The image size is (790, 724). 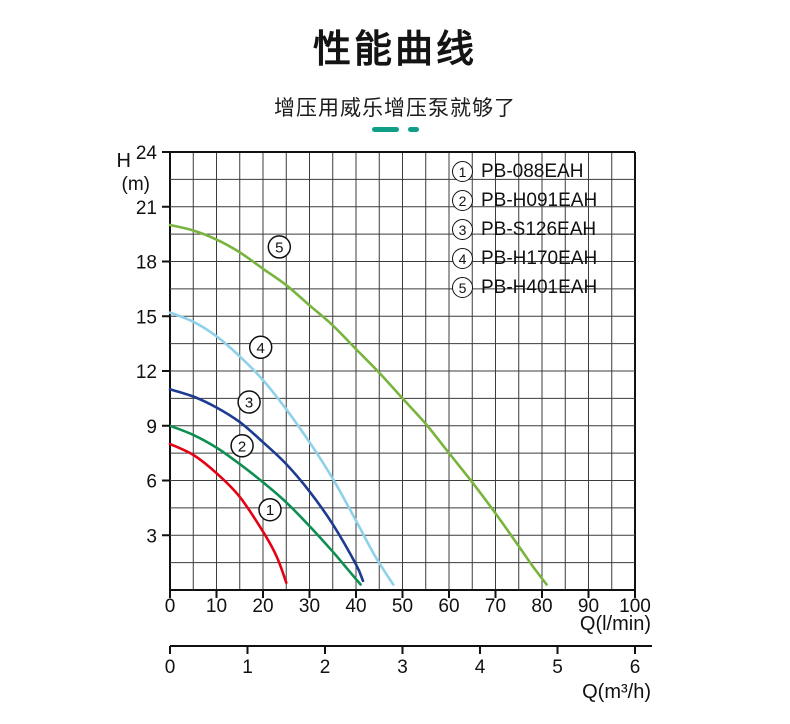 What do you see at coordinates (147, 153) in the screenshot?
I see `y-axis-tick-label: 24` at bounding box center [147, 153].